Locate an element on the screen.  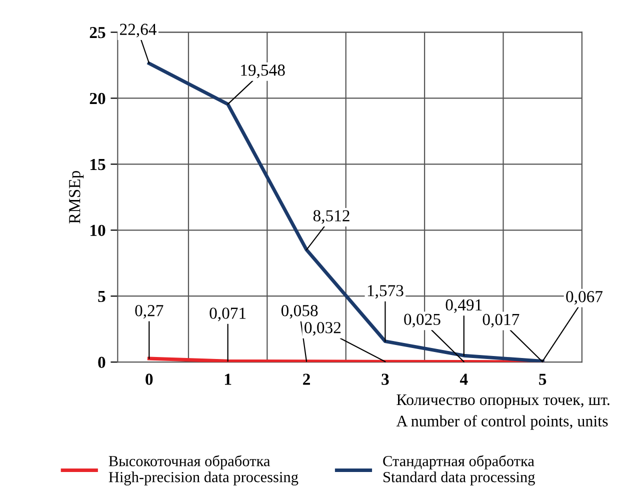
data-label: 0,058 is located at coordinates (299, 312).